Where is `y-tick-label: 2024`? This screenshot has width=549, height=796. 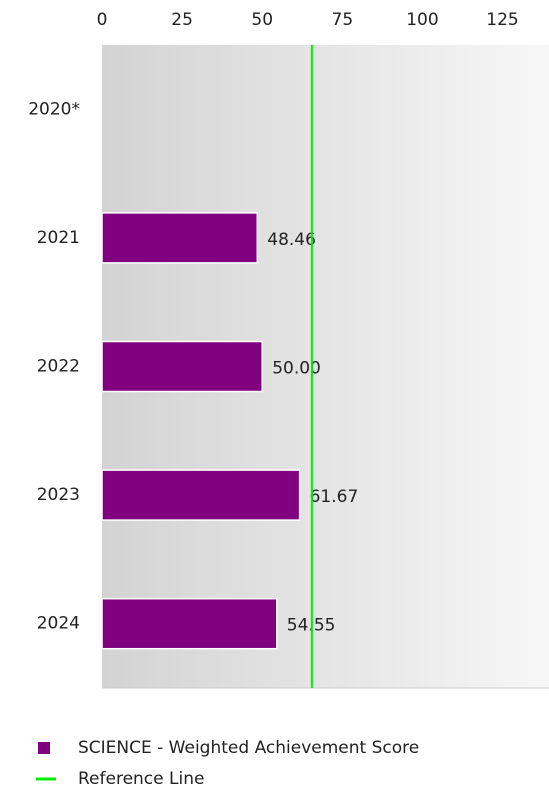
y-tick-label: 2024 is located at coordinates (58, 624).